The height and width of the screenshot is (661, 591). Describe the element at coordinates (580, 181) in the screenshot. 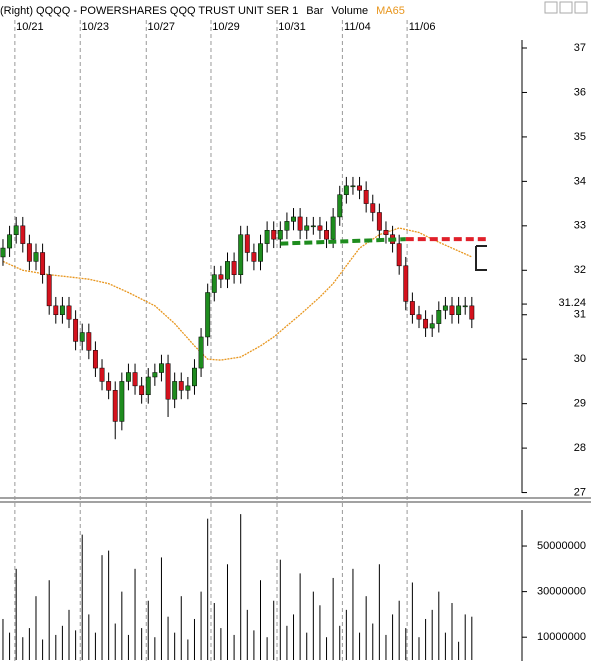

I see `y-tick-label: 34` at that location.